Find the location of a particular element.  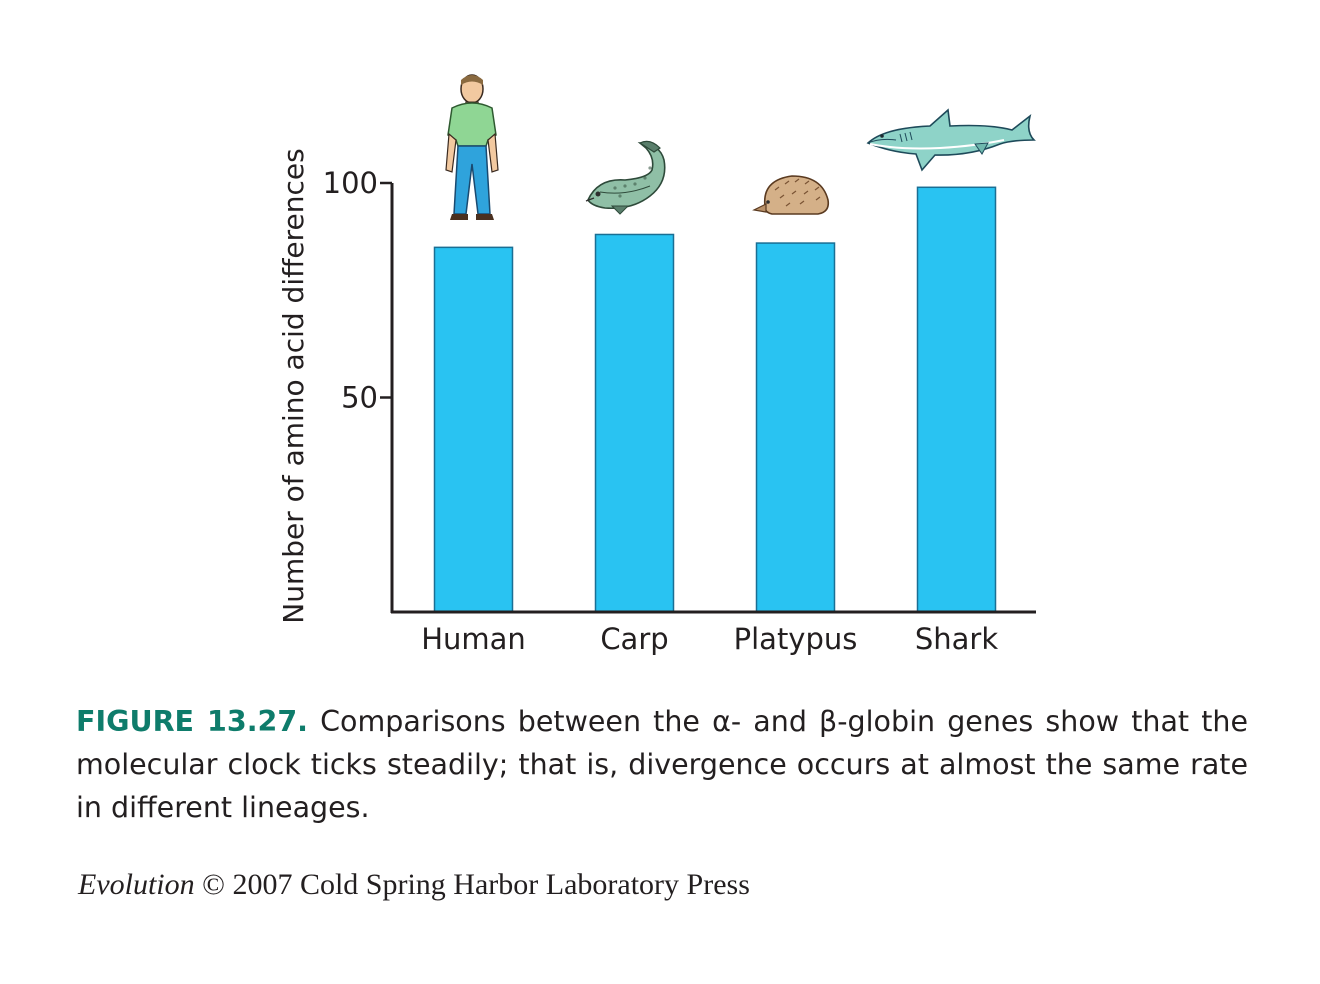

y-tick-label-100: 100 is located at coordinates (350, 183).